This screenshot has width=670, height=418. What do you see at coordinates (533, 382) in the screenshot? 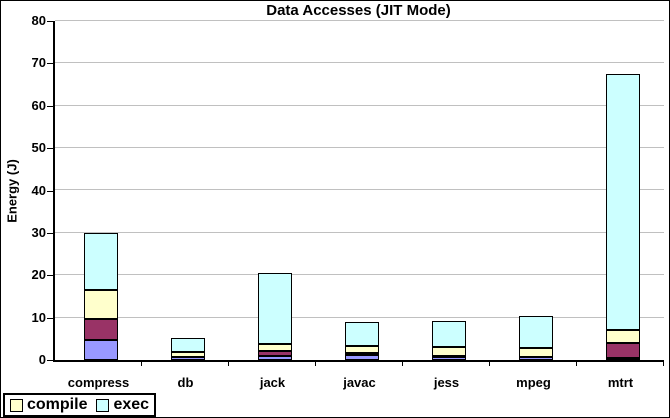
I see `category-label: mpeg` at bounding box center [533, 382].